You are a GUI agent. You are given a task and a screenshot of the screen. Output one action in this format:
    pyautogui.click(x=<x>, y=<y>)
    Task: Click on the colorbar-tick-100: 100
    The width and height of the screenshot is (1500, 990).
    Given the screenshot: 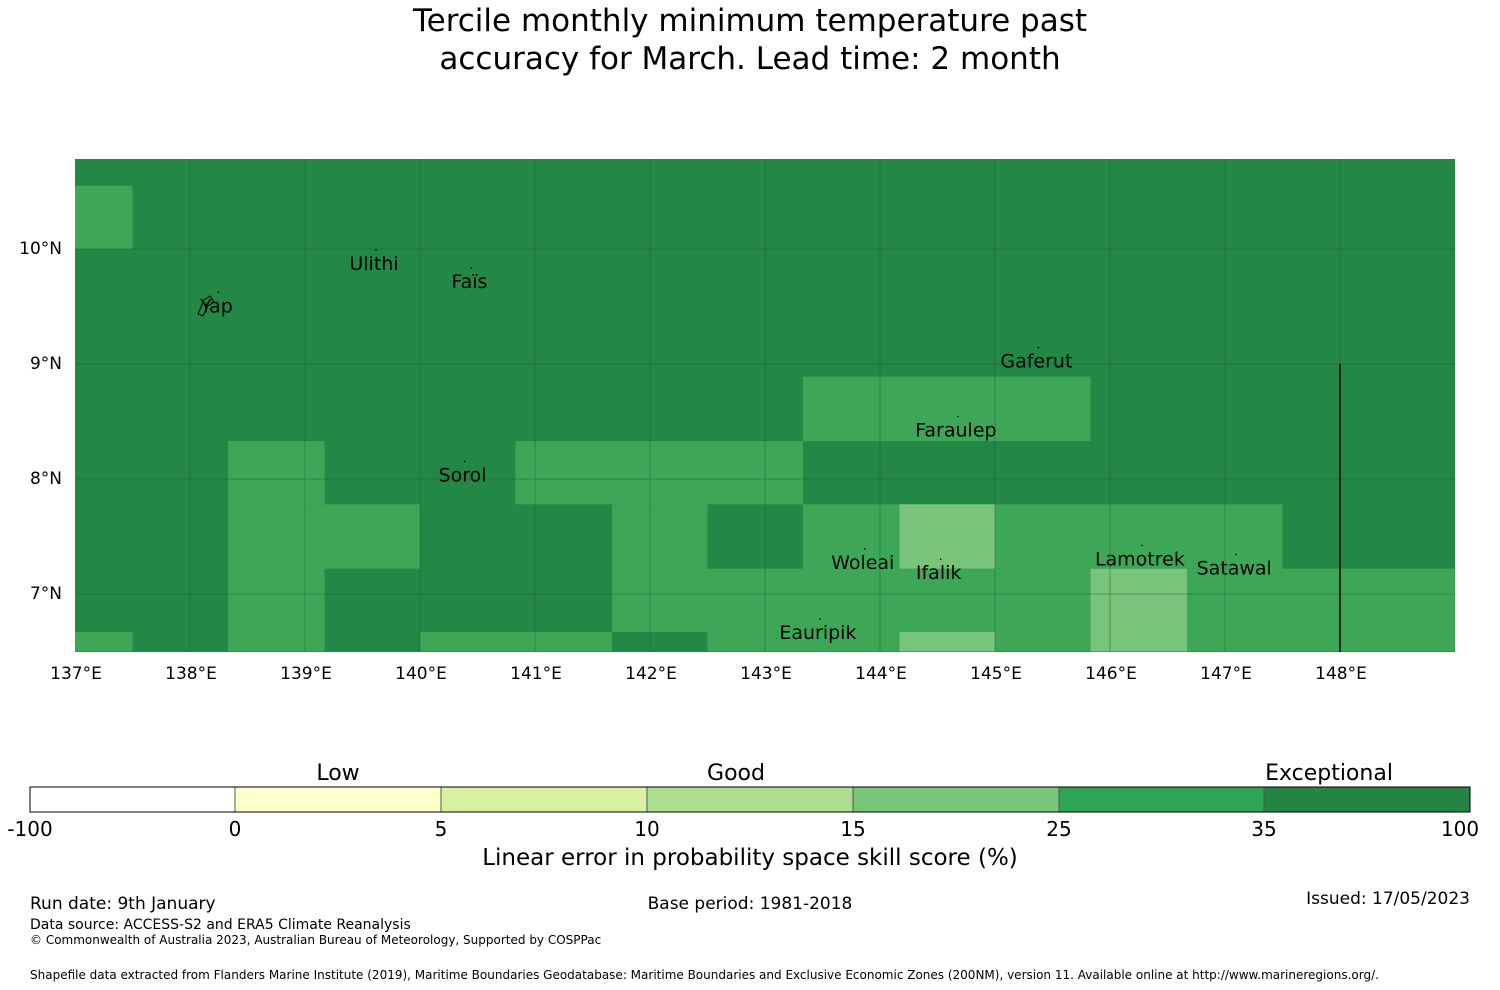 What is the action you would take?
    pyautogui.click(x=1460, y=829)
    